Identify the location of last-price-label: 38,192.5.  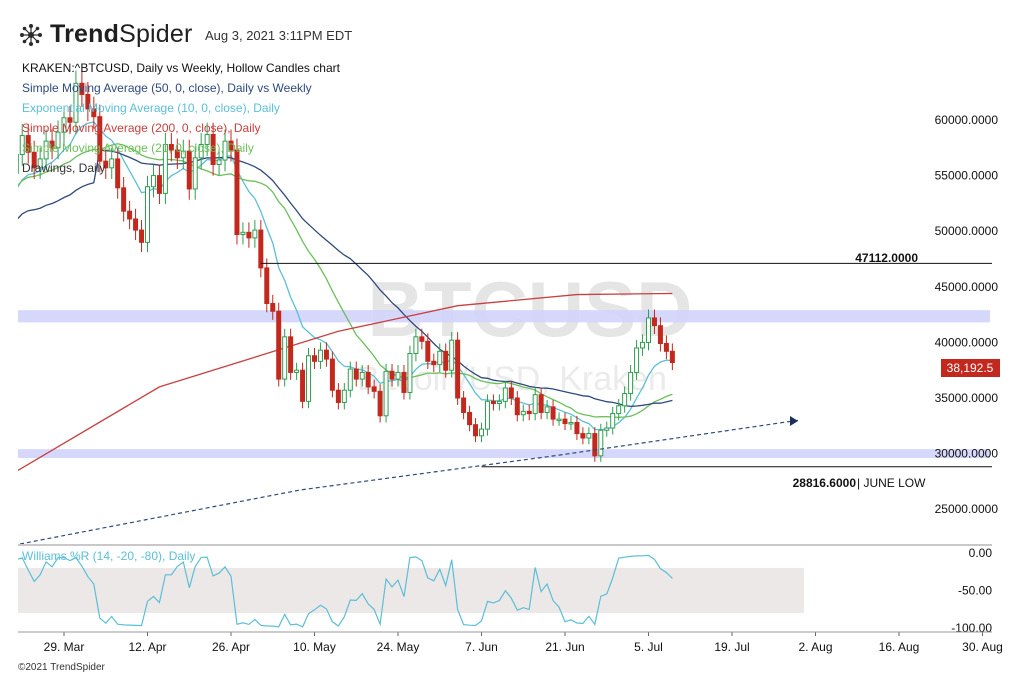
(970, 368).